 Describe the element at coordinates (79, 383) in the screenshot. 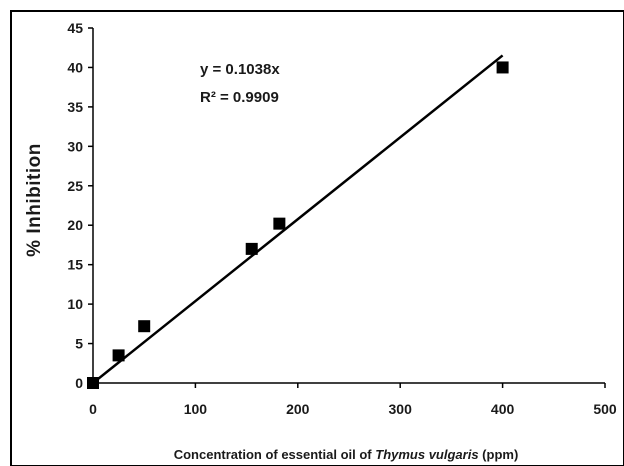

I see `y-tick-label: 0` at that location.